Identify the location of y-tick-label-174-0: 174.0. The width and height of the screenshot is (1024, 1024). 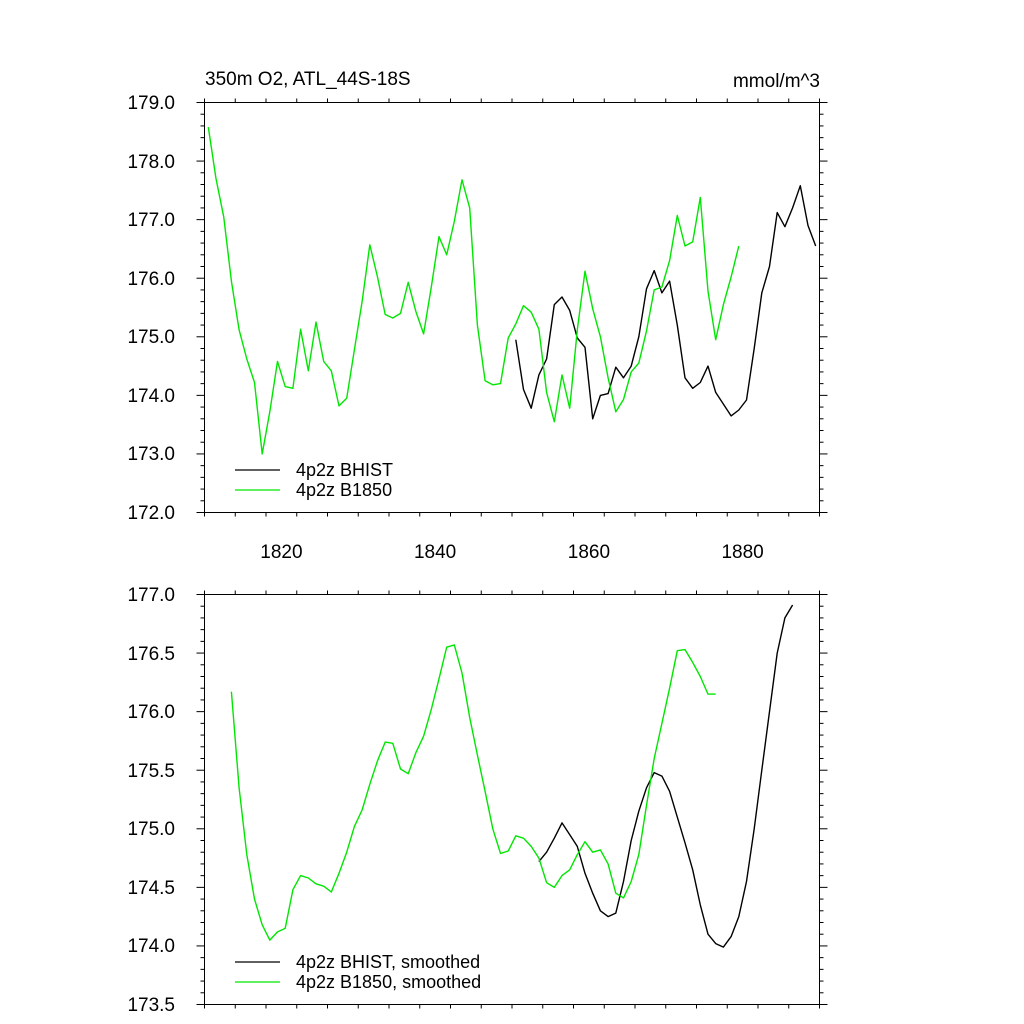
(151, 946).